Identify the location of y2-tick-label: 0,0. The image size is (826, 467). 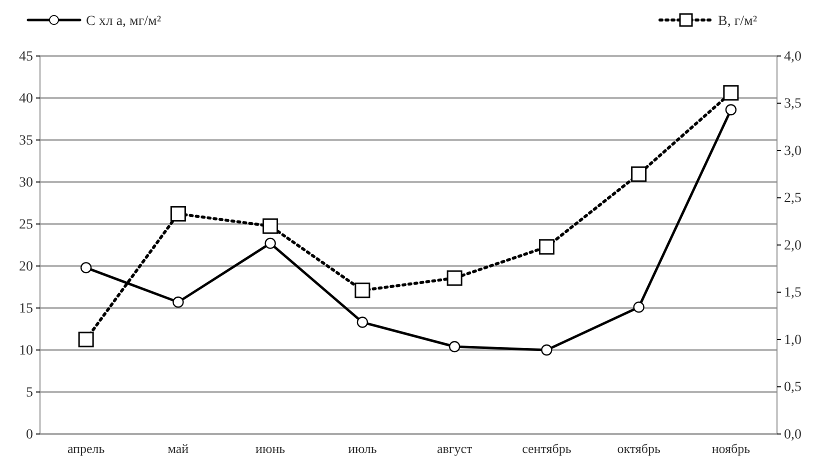
(793, 434).